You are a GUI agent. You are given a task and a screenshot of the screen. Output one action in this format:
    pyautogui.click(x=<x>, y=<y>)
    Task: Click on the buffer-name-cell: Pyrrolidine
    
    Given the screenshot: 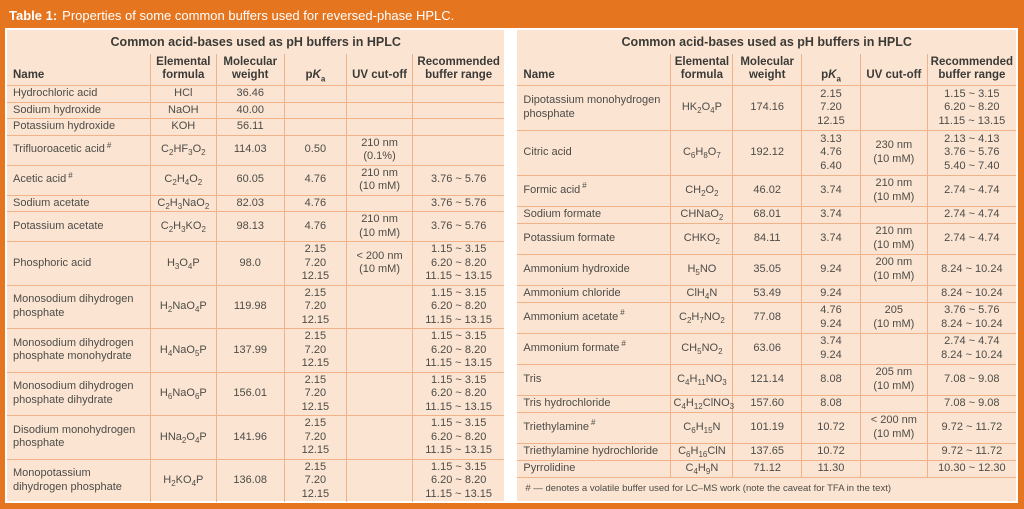 What is the action you would take?
    pyautogui.click(x=594, y=468)
    